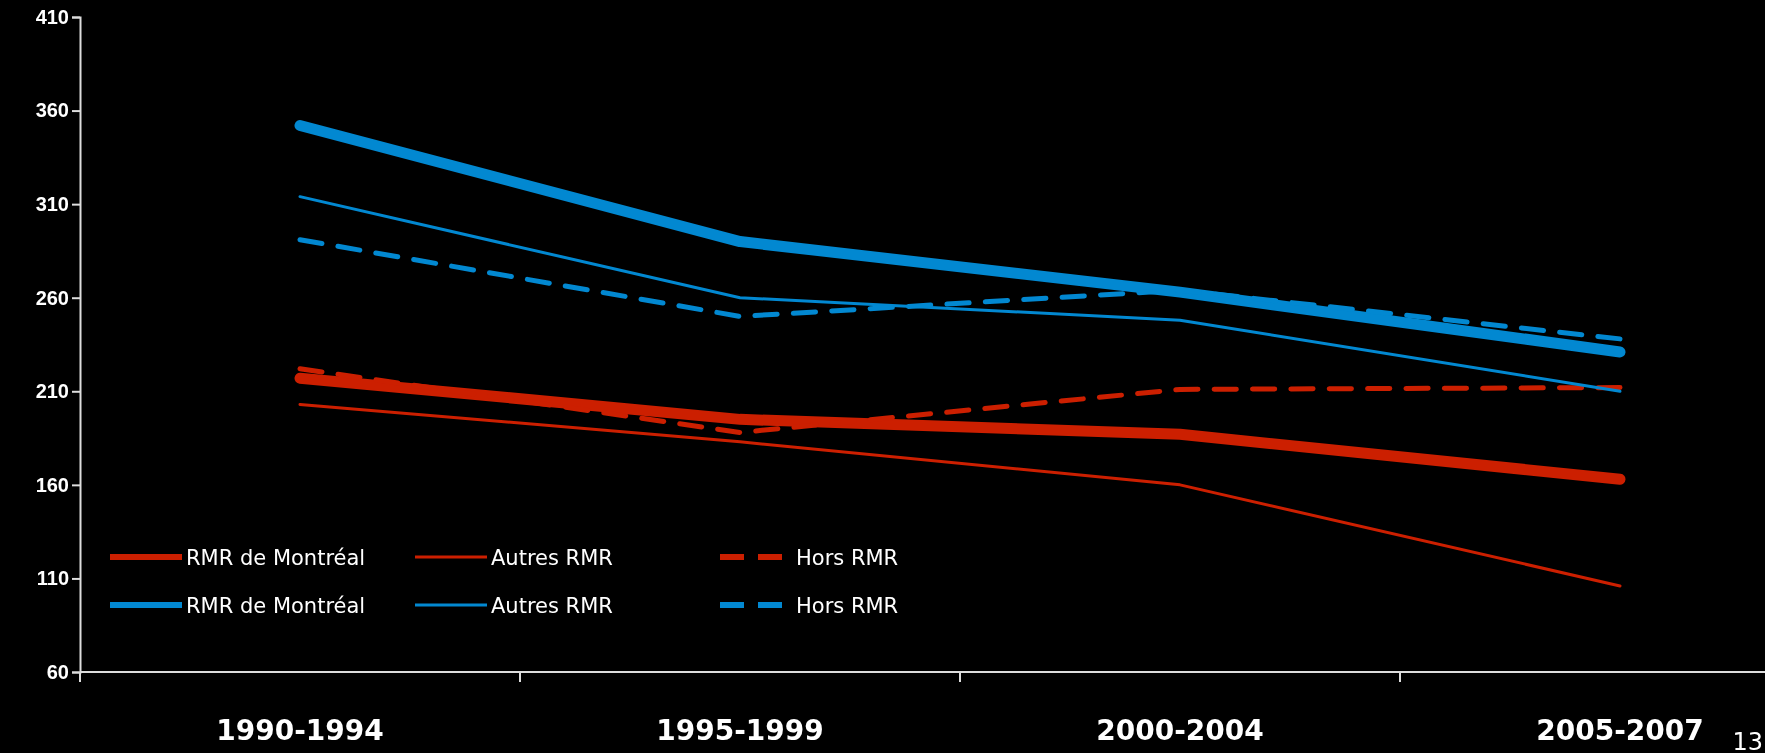 The width and height of the screenshot is (1765, 753). What do you see at coordinates (1747, 740) in the screenshot?
I see `text: 13` at bounding box center [1747, 740].